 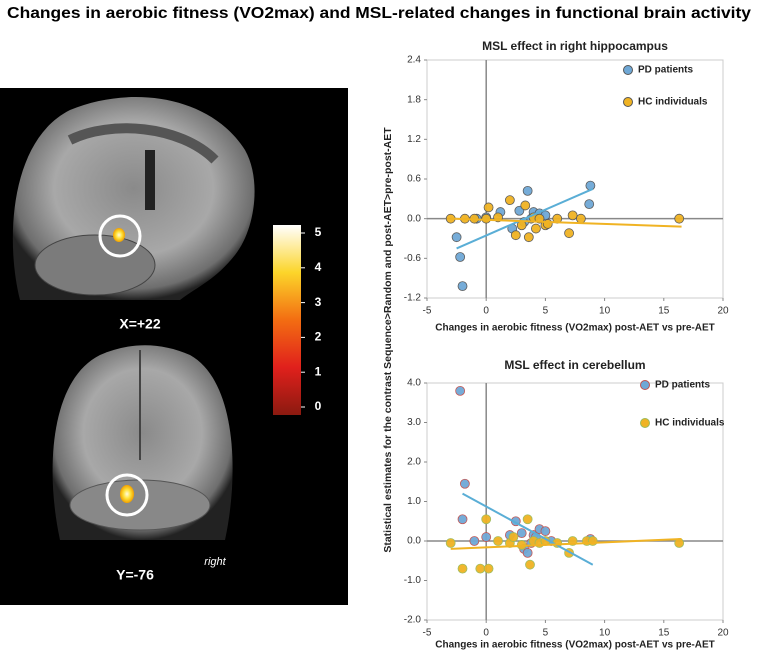 I want to click on colorbar-tick-label: 4, so click(x=318, y=267).